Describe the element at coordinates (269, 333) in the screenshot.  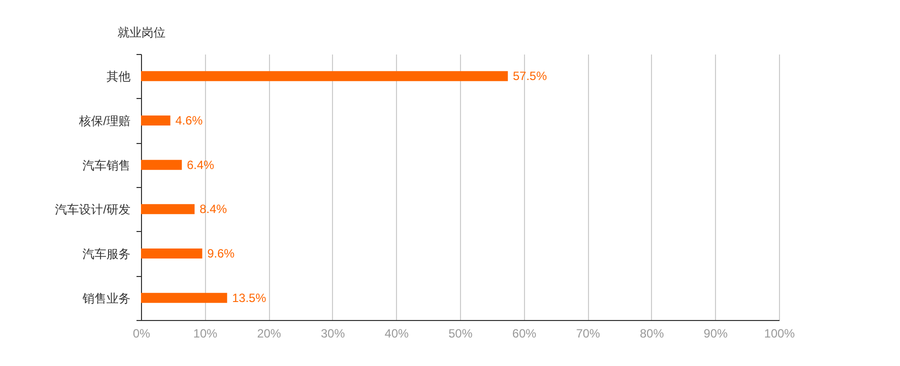
I see `x-tick-label: 20%` at that location.